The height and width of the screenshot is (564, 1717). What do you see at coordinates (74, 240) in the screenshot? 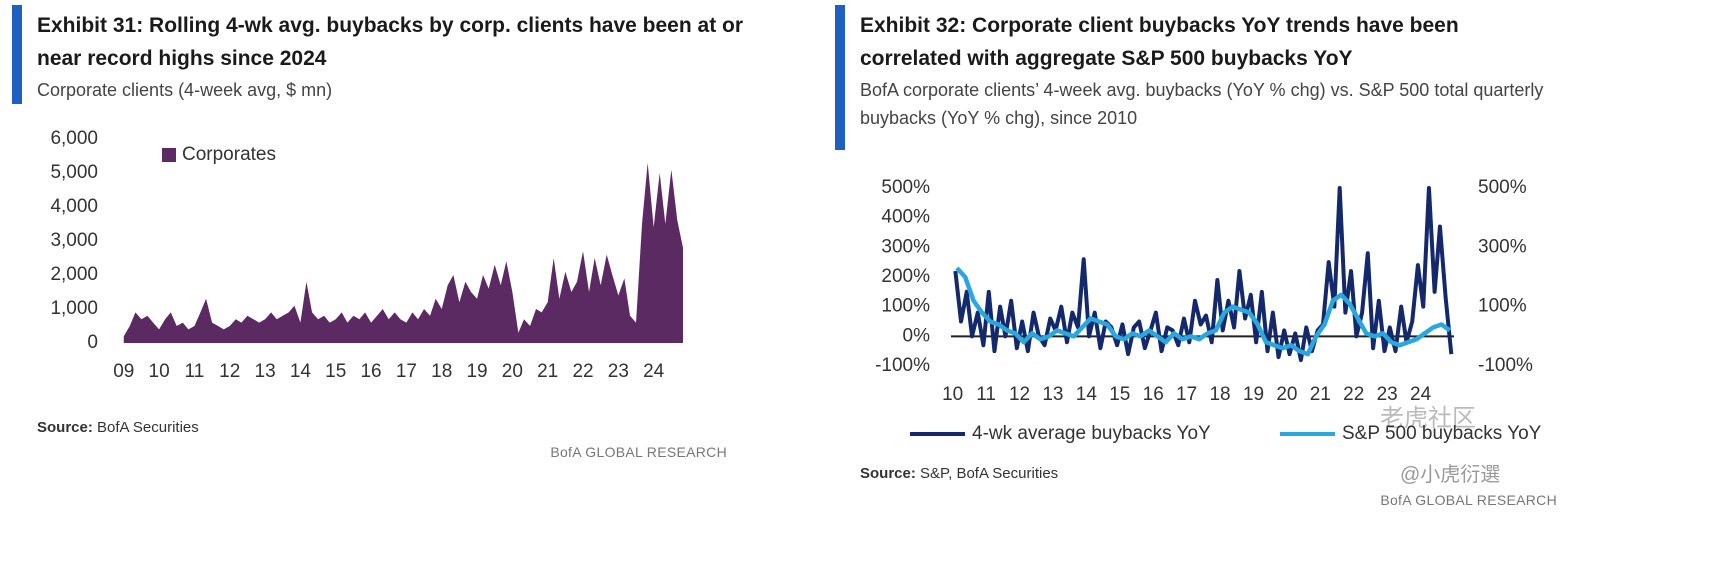
I see `y-tick-label: 3,000` at bounding box center [74, 240].